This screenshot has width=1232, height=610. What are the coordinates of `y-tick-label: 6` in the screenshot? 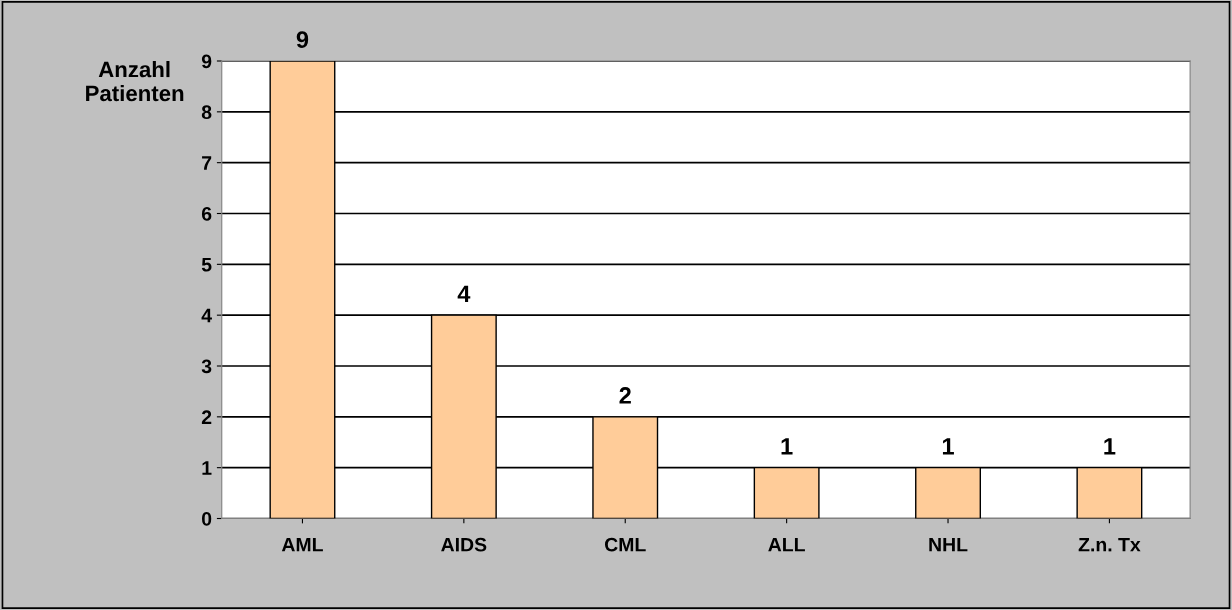 It's located at (206, 213).